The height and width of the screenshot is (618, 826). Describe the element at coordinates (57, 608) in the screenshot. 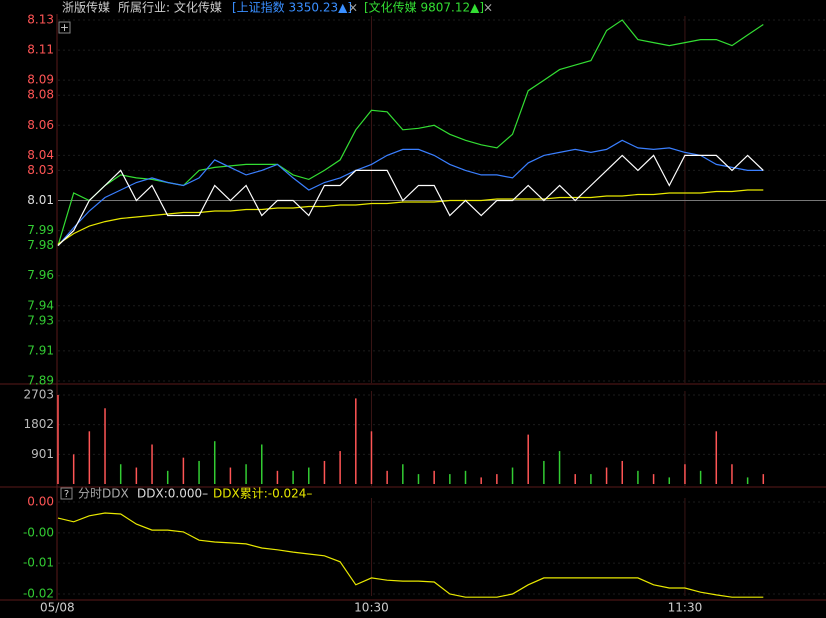

I see `x-tick-label: 05/08` at that location.